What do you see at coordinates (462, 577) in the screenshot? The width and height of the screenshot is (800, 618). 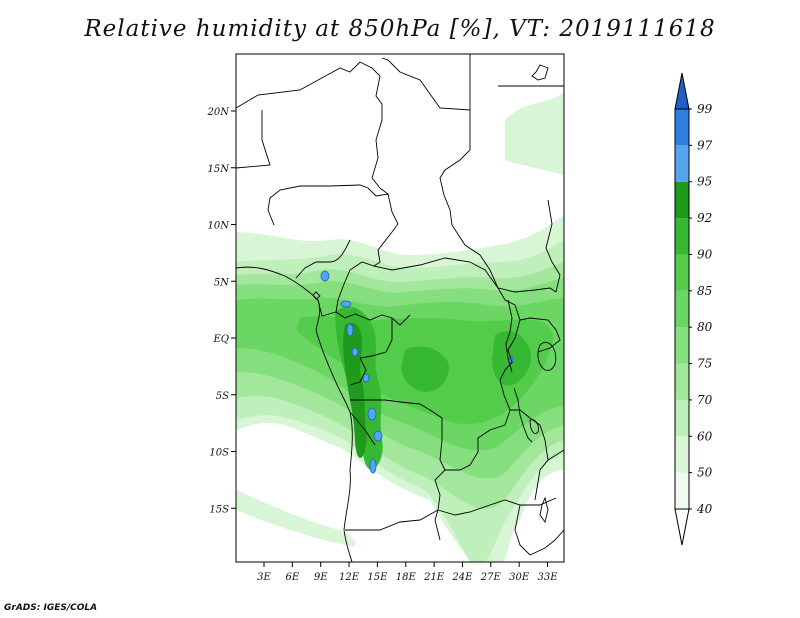 I see `lon-label: 24E` at bounding box center [462, 577].